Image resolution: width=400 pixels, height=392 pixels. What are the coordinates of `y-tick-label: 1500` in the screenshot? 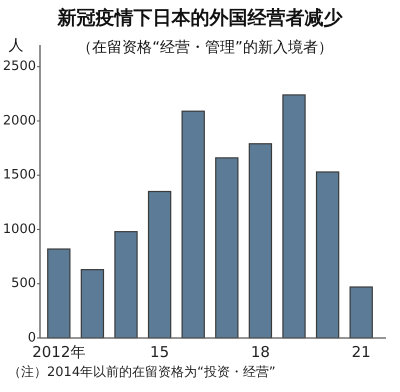 It's located at (19, 175).